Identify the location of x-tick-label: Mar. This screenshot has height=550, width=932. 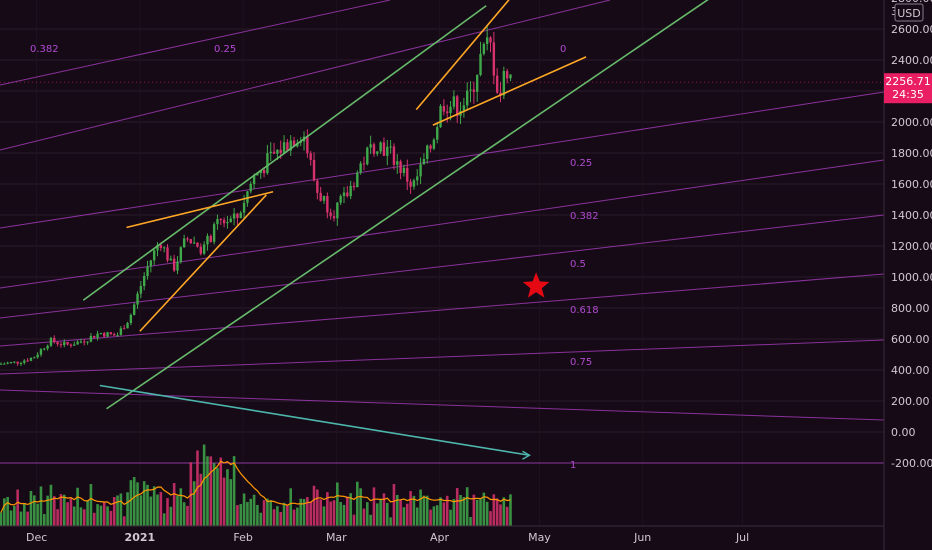
(336, 537).